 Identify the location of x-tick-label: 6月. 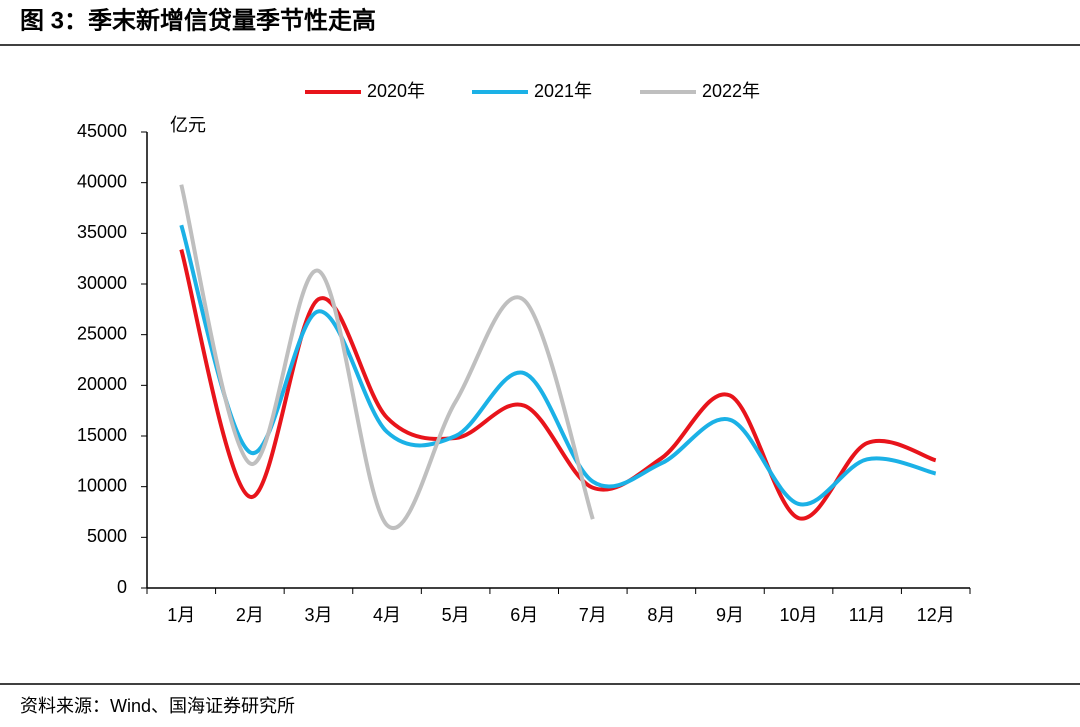
(524, 615).